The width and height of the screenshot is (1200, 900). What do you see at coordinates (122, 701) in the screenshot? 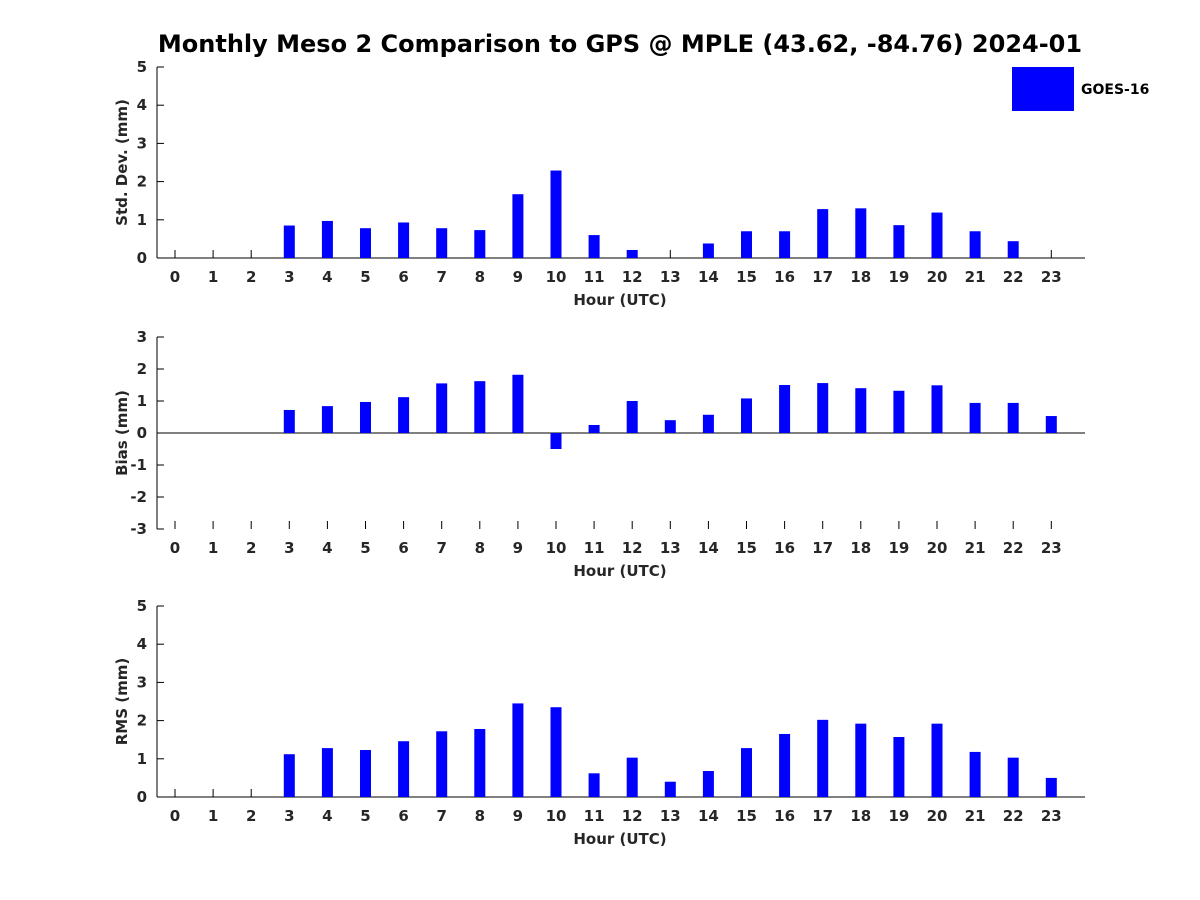
I see `y-axis-label: RMS (mm)` at bounding box center [122, 701].